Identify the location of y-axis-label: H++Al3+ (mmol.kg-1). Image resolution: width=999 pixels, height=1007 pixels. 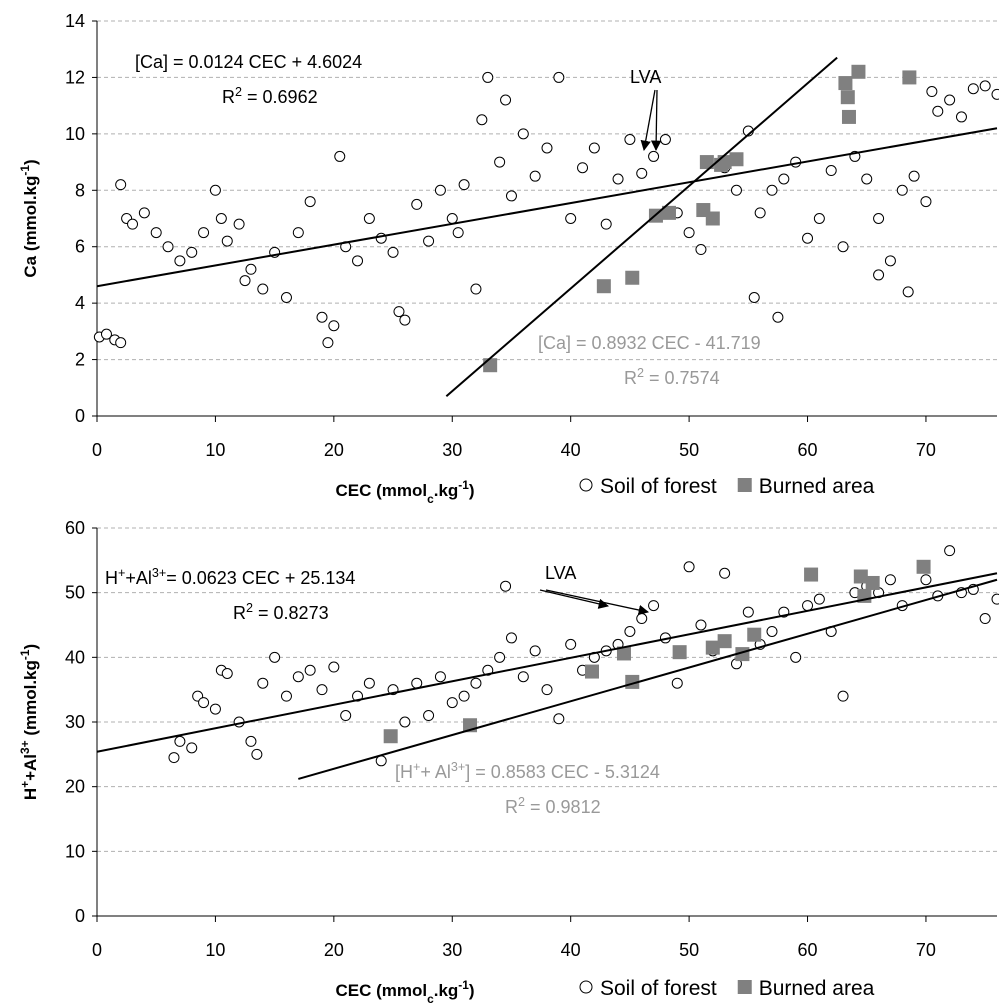
(29, 722).